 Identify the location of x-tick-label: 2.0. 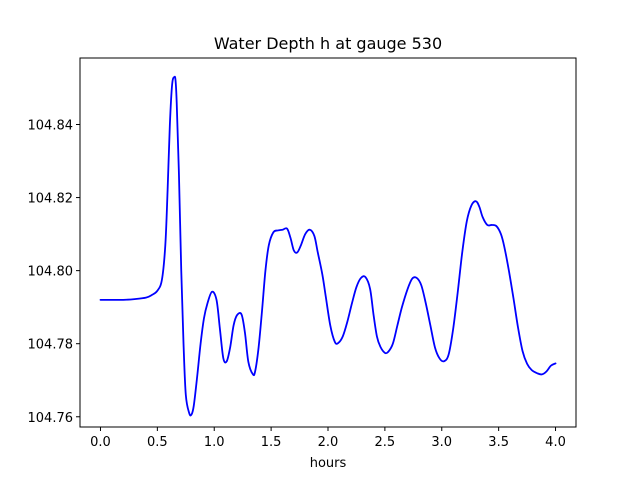
(328, 442).